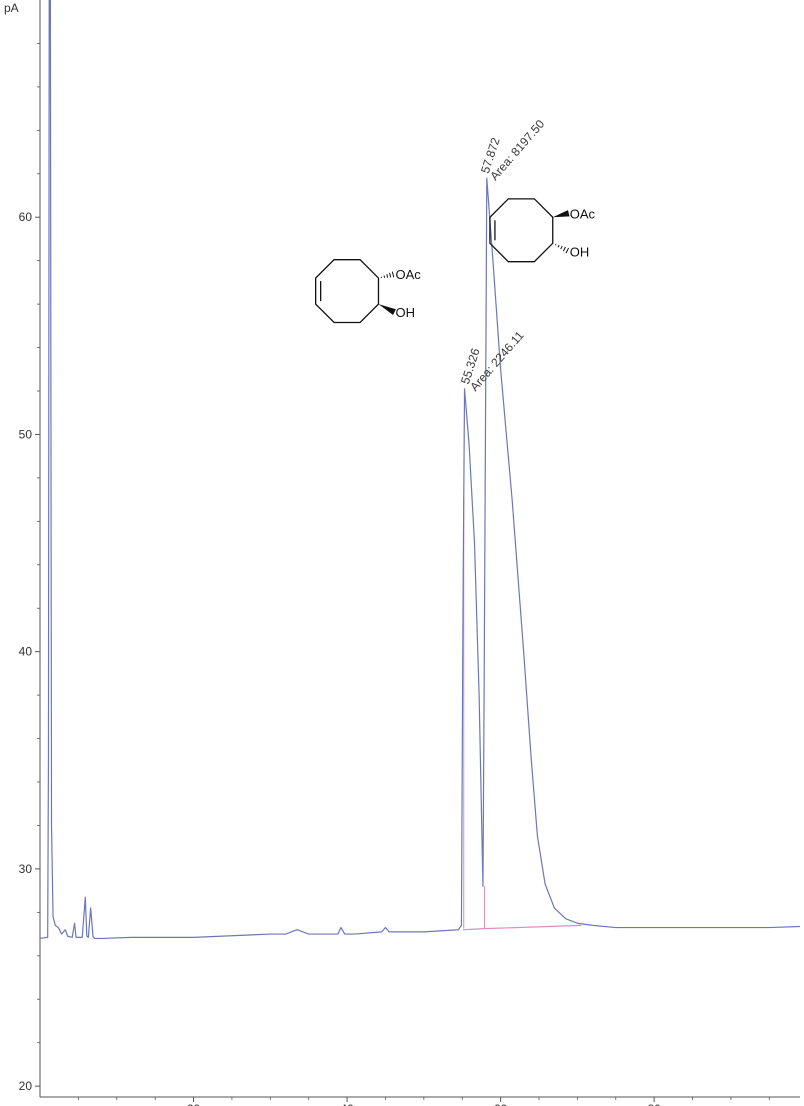  I want to click on y-tick-label: 50, so click(26, 434).